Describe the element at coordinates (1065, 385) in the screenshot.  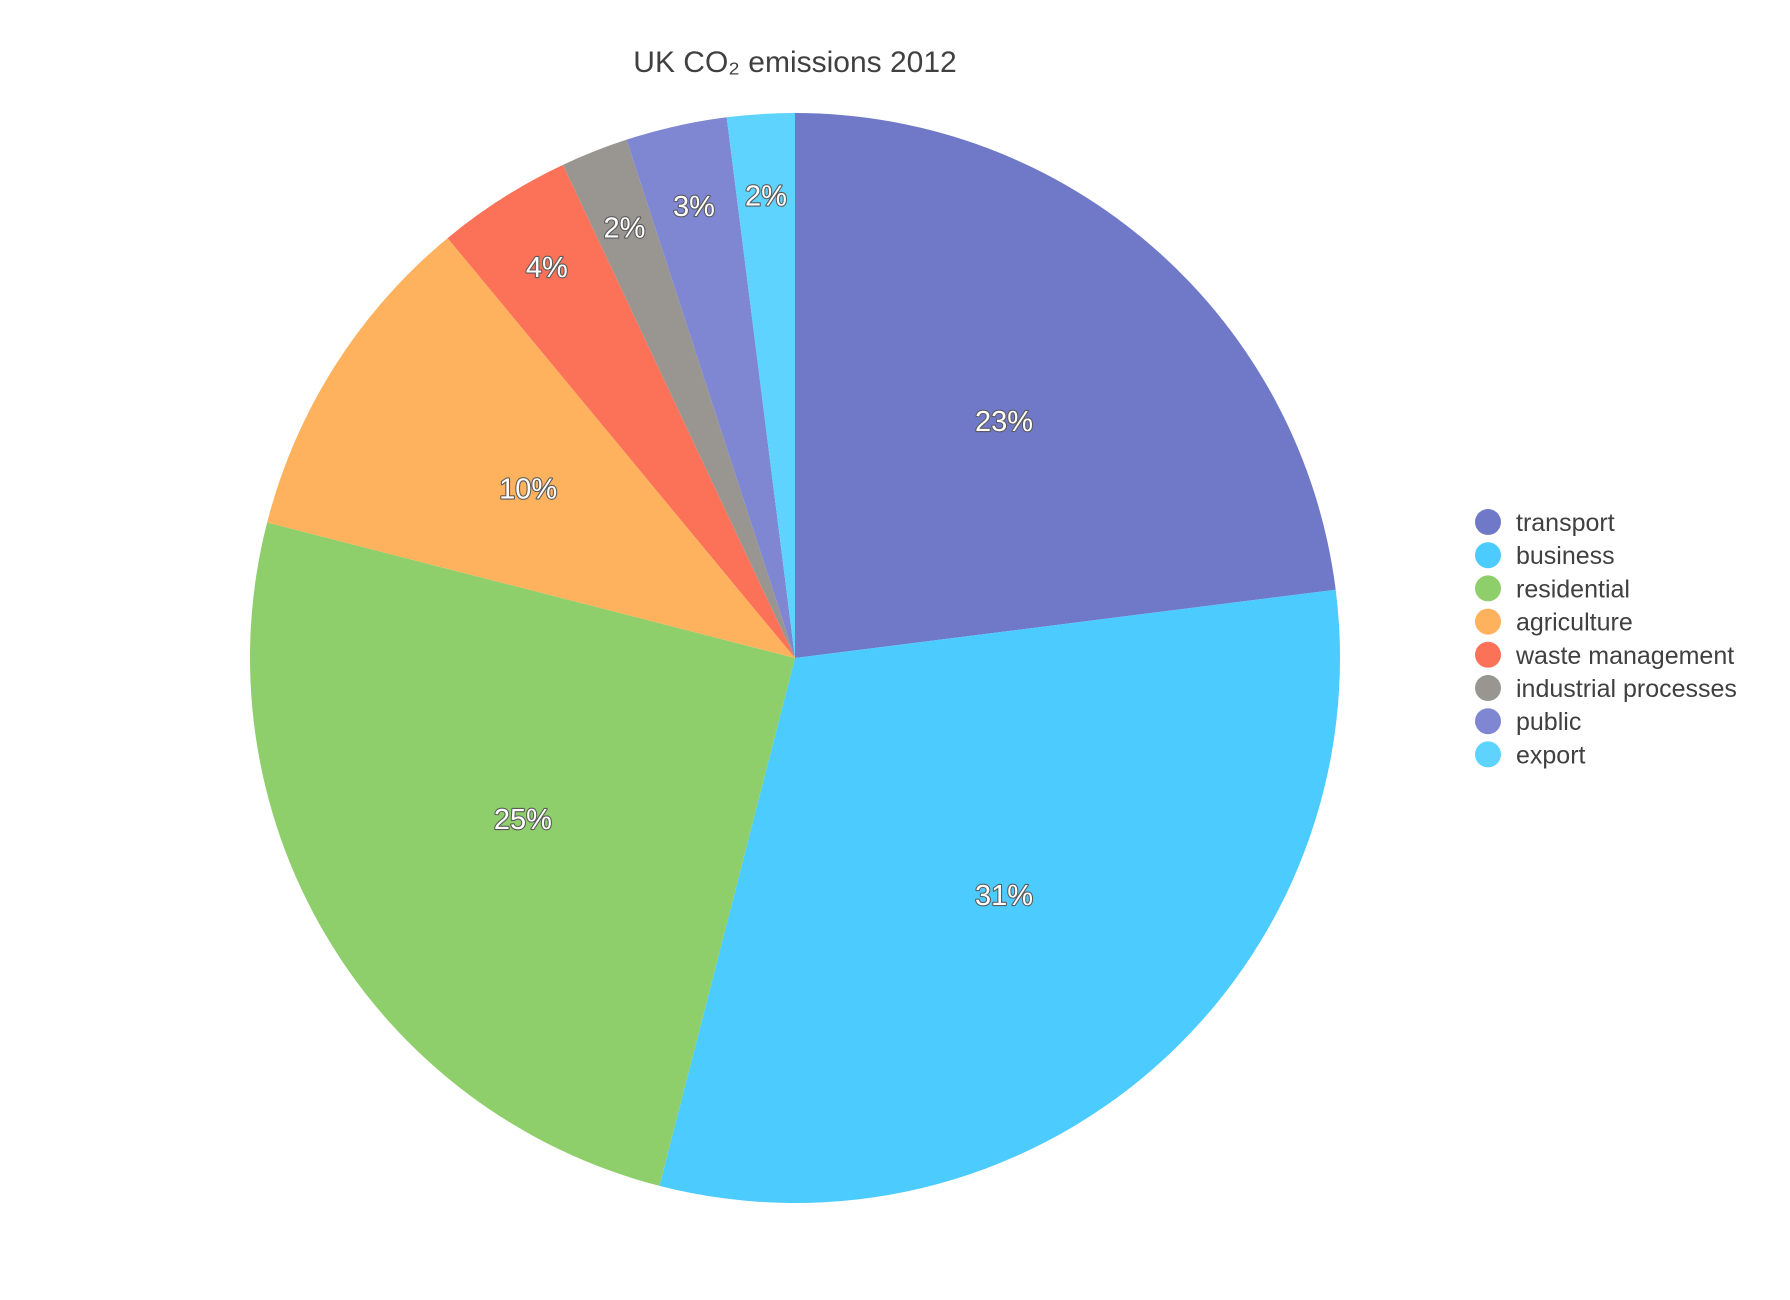
I see `pie-slice-transport` at that location.